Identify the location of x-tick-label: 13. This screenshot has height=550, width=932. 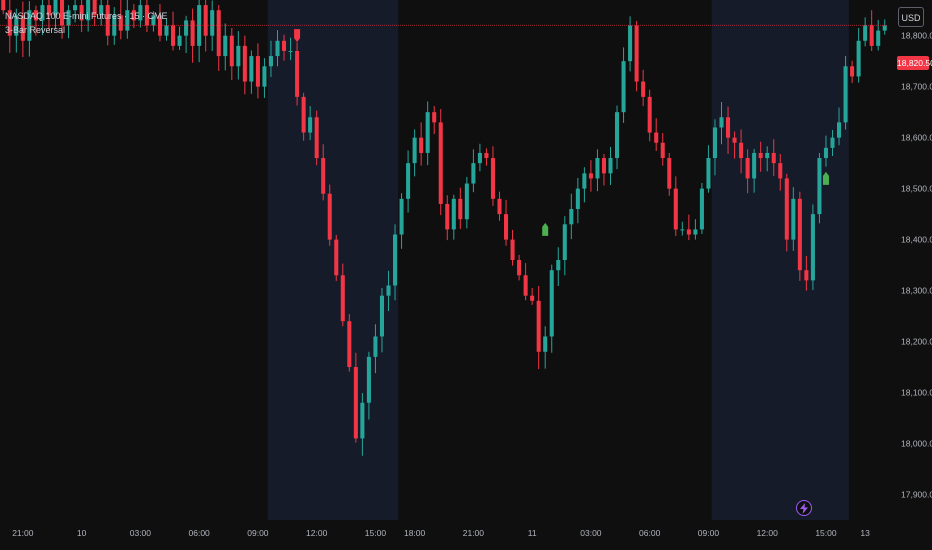
(865, 533).